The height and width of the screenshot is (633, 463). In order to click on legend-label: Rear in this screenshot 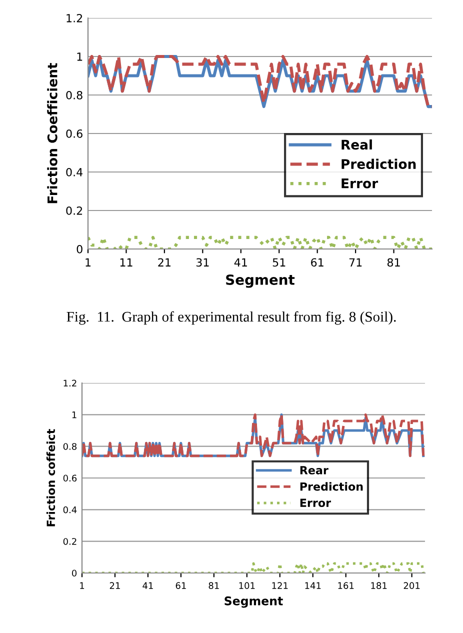, I will do `click(314, 470)`.